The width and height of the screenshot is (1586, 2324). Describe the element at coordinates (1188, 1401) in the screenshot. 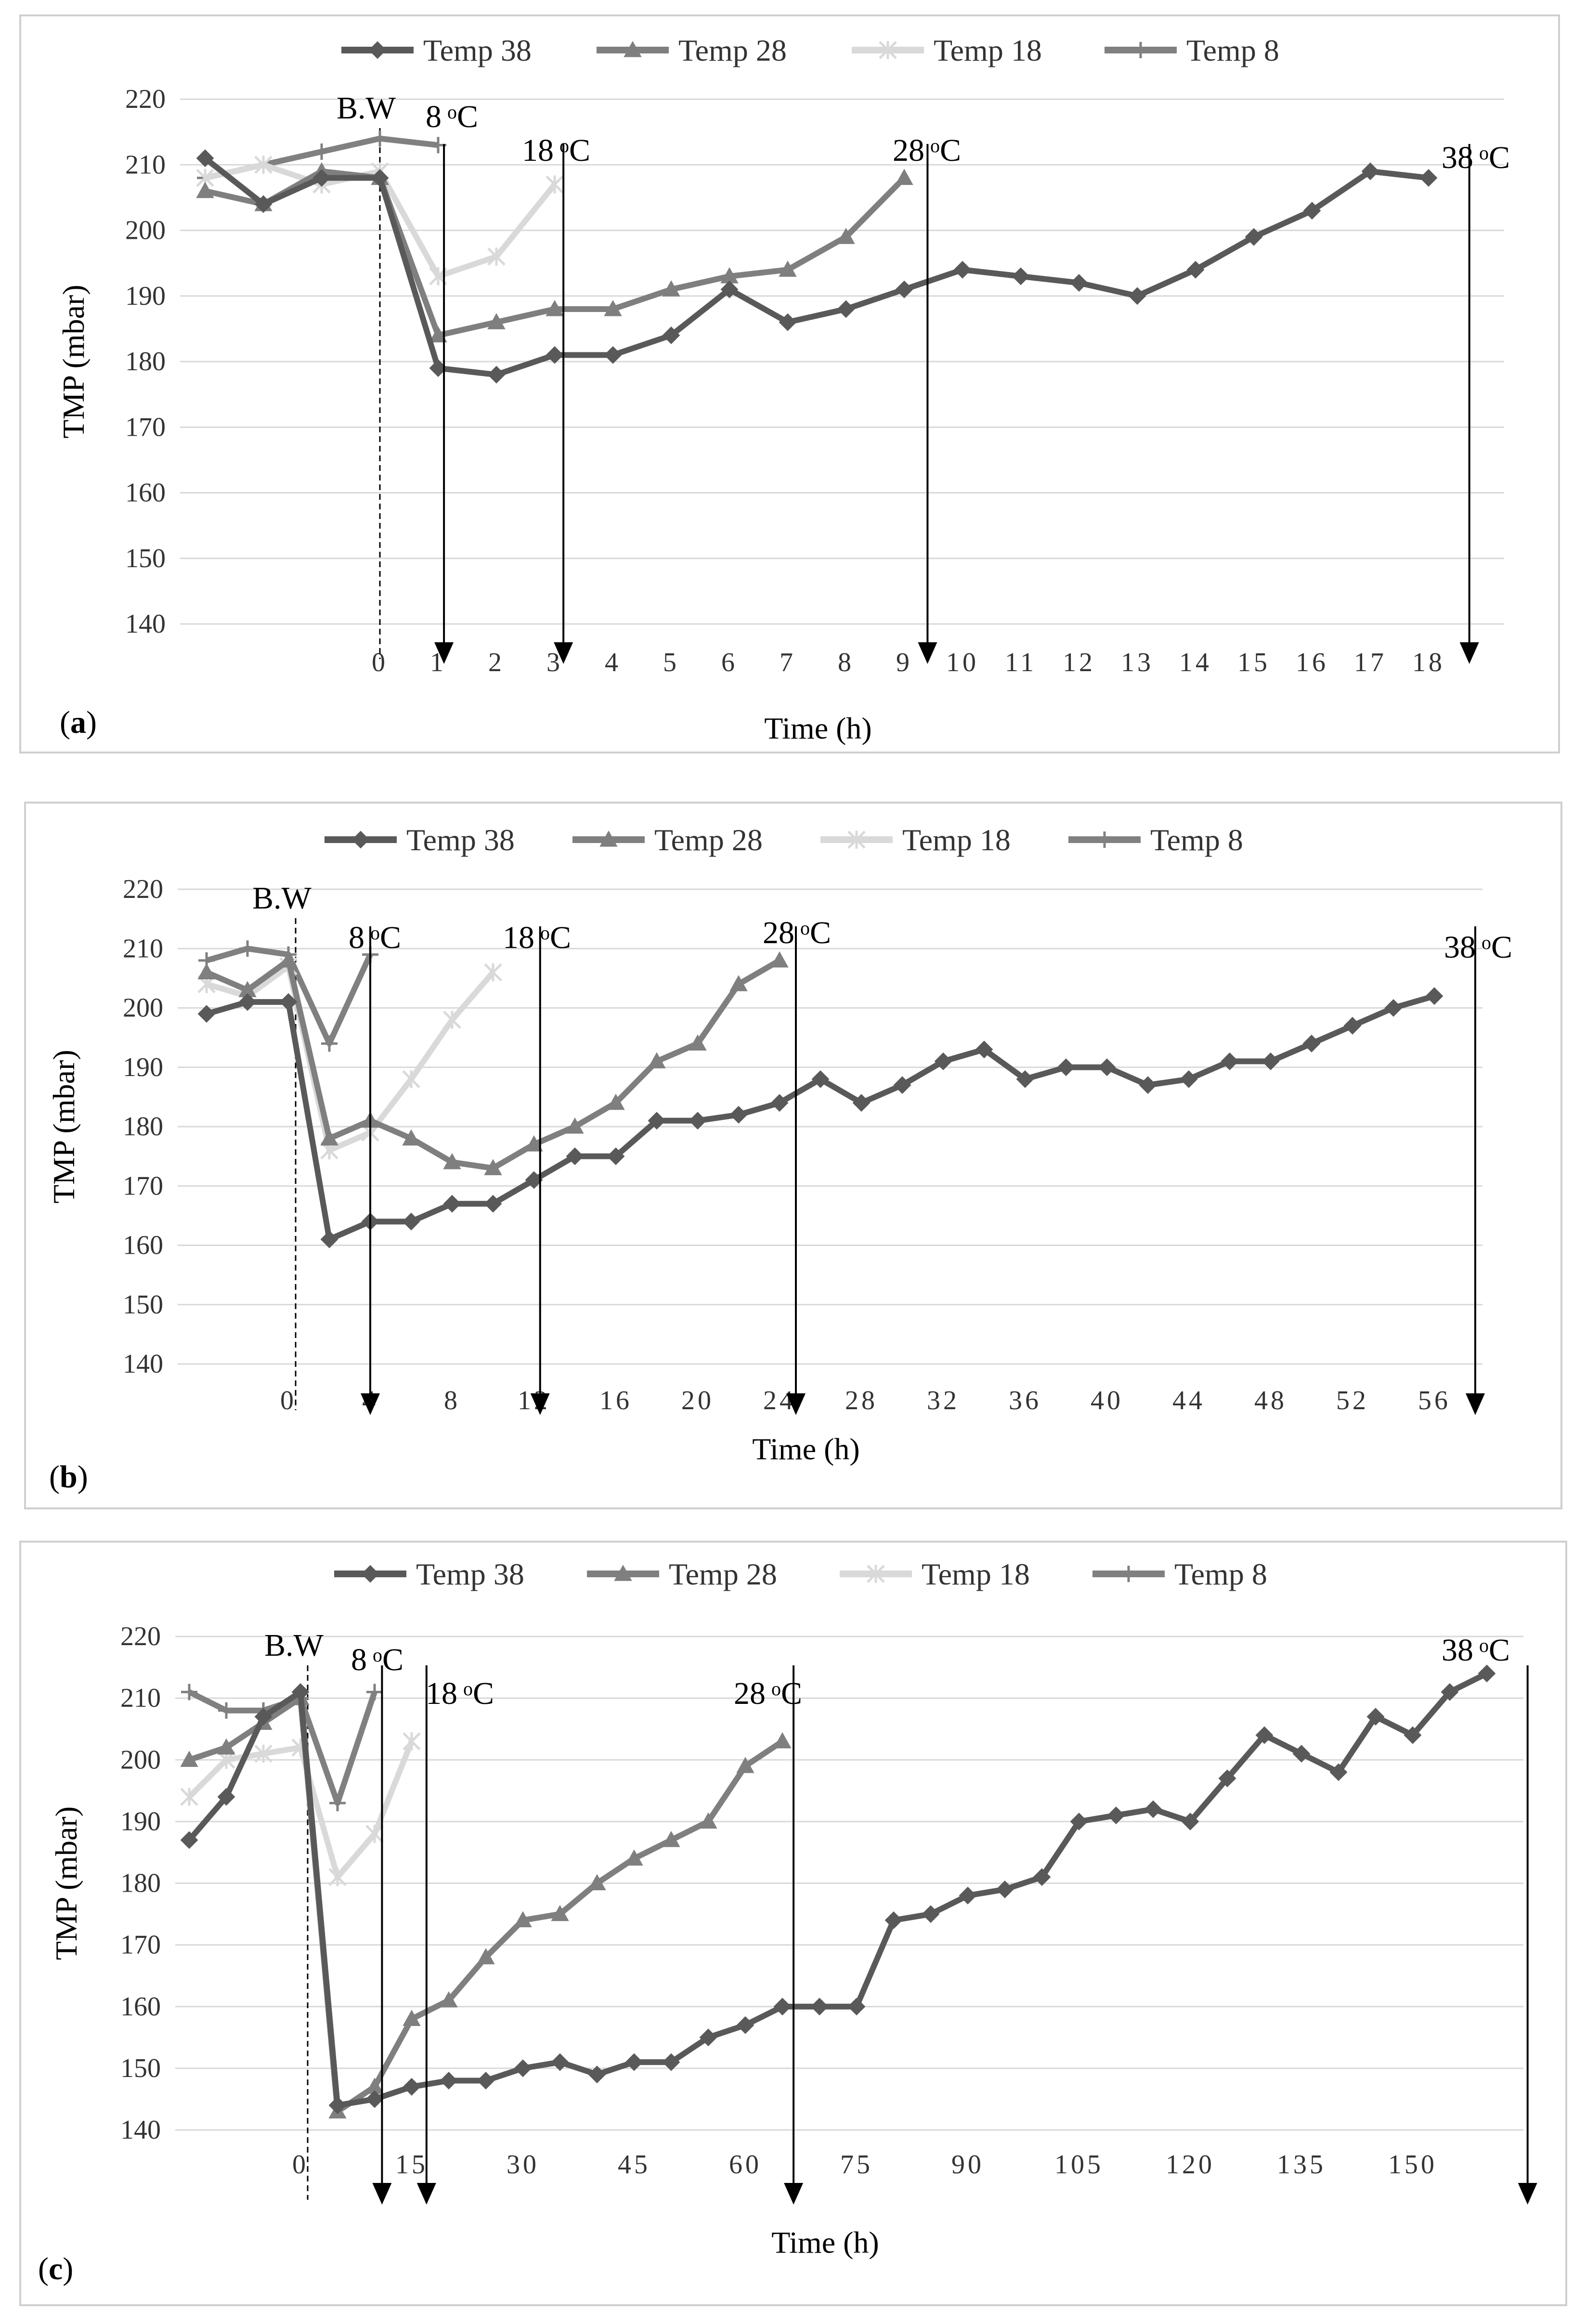

I see `x-tick-label: 44` at that location.